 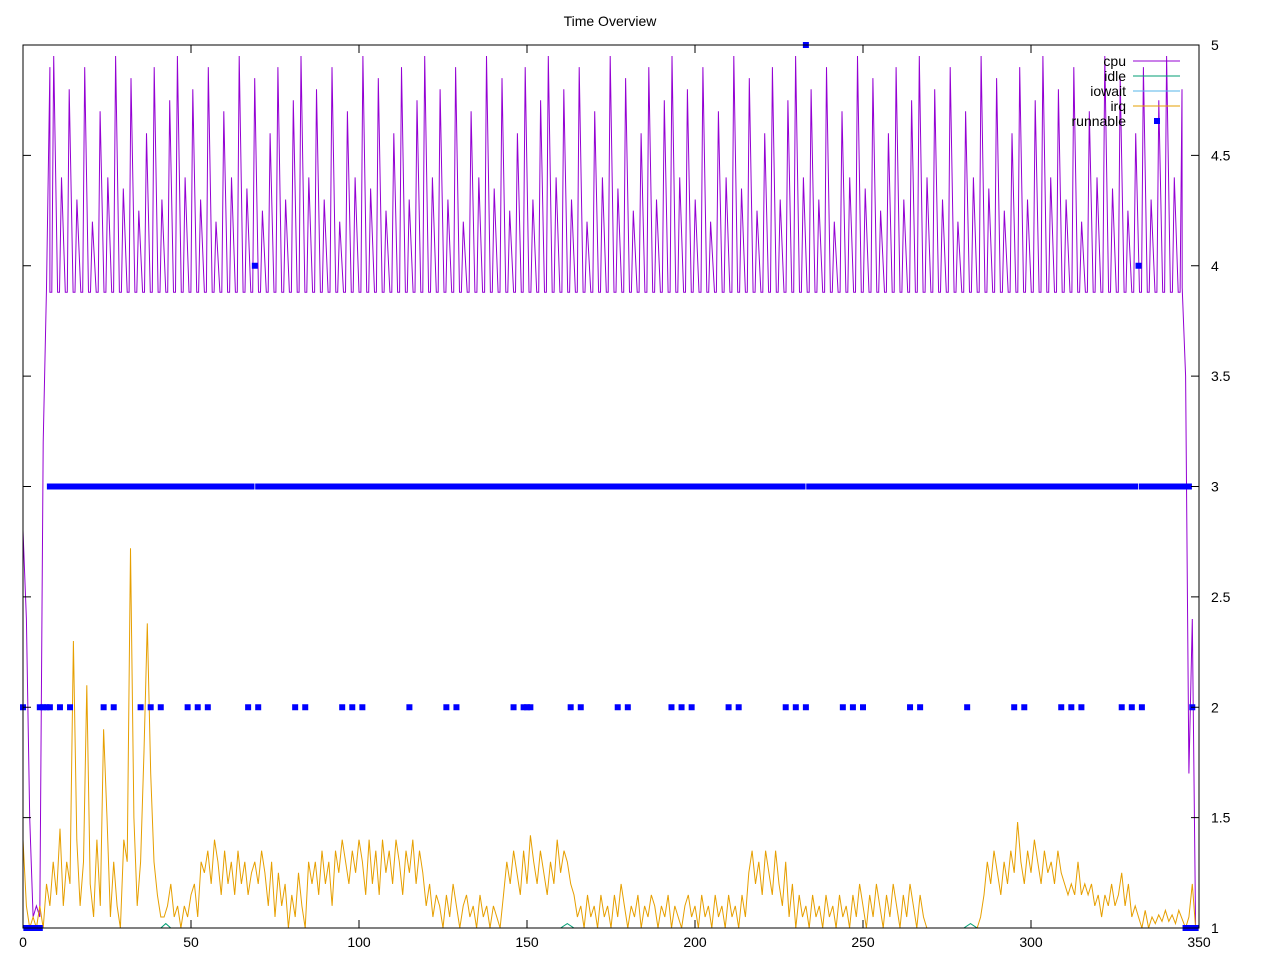 I want to click on y-tick-label: 1.5, so click(x=1221, y=818).